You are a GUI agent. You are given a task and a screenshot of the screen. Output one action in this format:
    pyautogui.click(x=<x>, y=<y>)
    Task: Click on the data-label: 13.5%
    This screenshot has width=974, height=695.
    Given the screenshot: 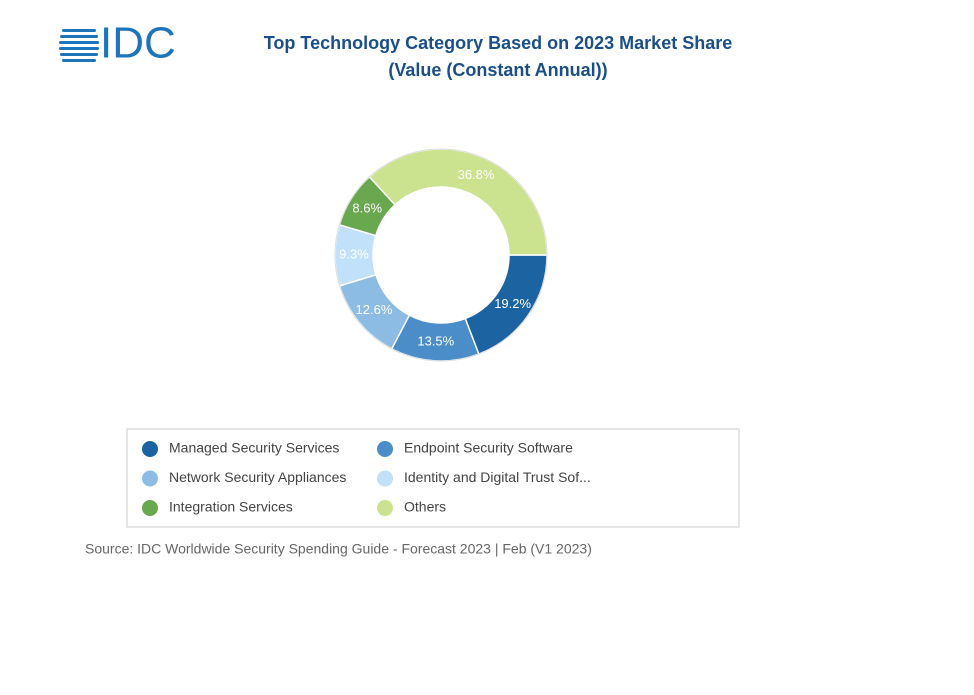 What is the action you would take?
    pyautogui.click(x=435, y=340)
    